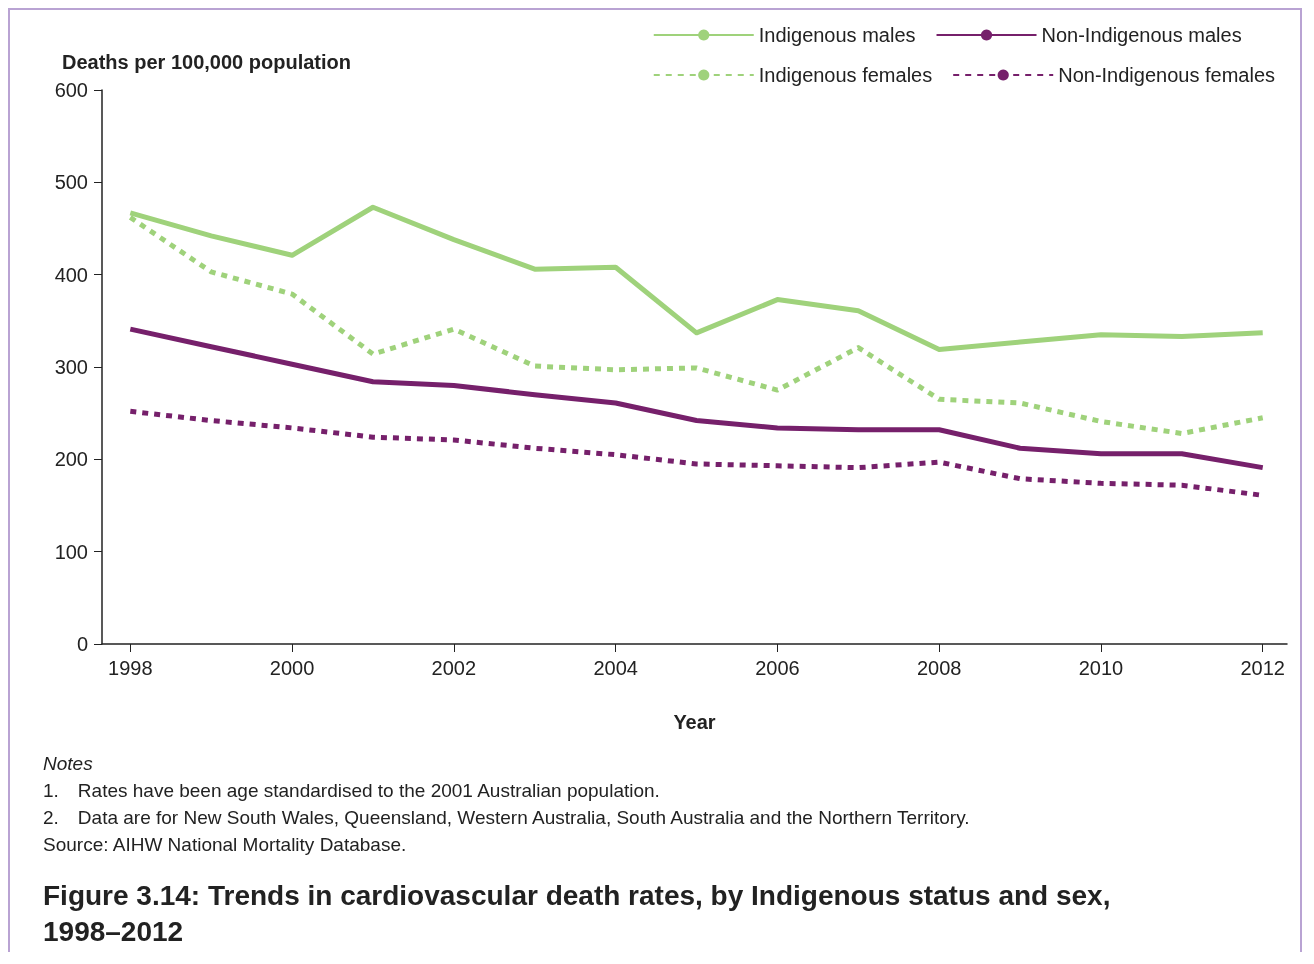  What do you see at coordinates (577, 914) in the screenshot?
I see `text: Figure 3.14: Trends in cardiovascular death rates, by Indigenous status and sex, 1998–2012` at bounding box center [577, 914].